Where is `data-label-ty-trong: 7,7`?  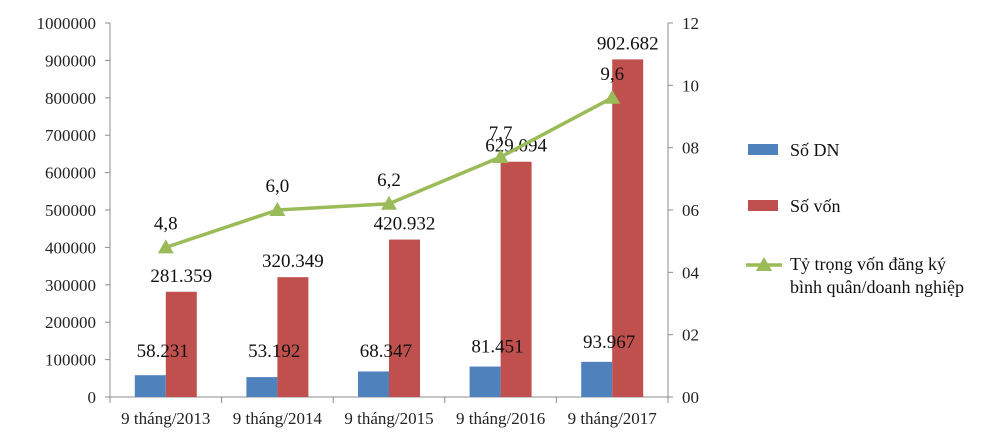
data-label-ty-trong: 7,7 is located at coordinates (501, 133).